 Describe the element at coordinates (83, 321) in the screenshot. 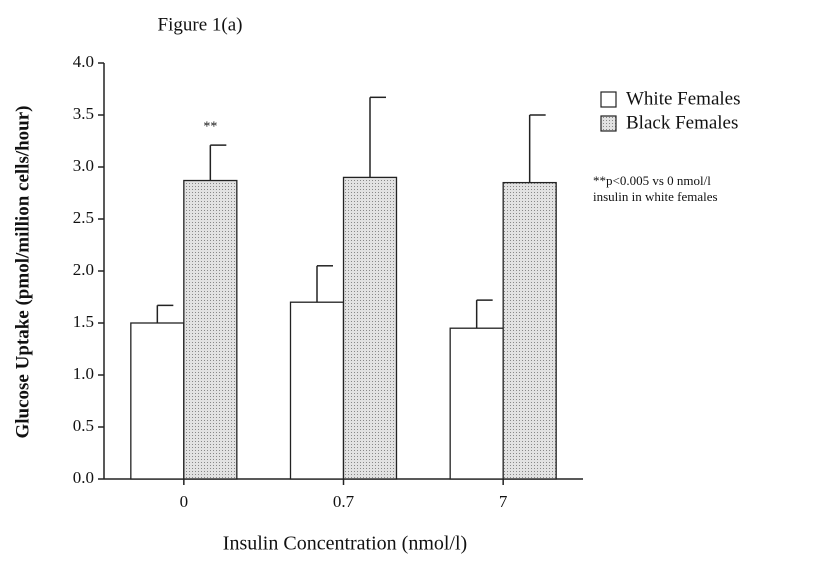

I see `y-tick-label: 1.5` at that location.